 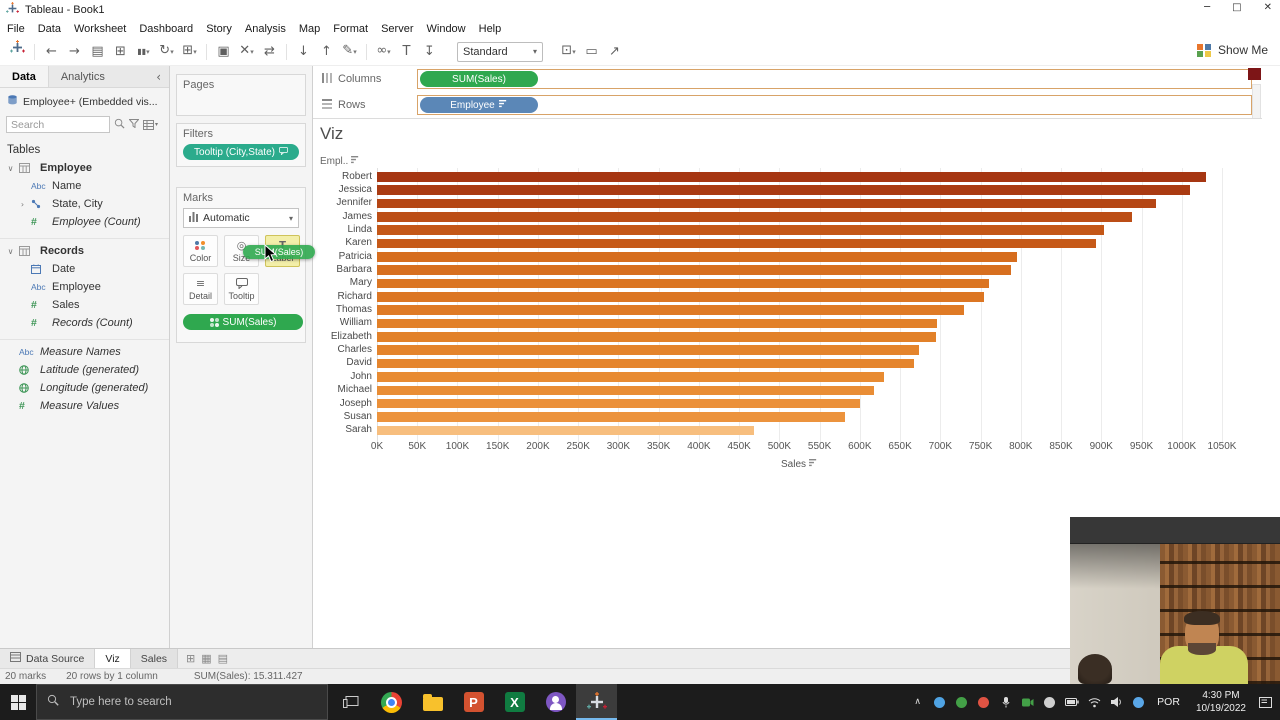 I want to click on tray-app-4-icon, so click(x=1049, y=702).